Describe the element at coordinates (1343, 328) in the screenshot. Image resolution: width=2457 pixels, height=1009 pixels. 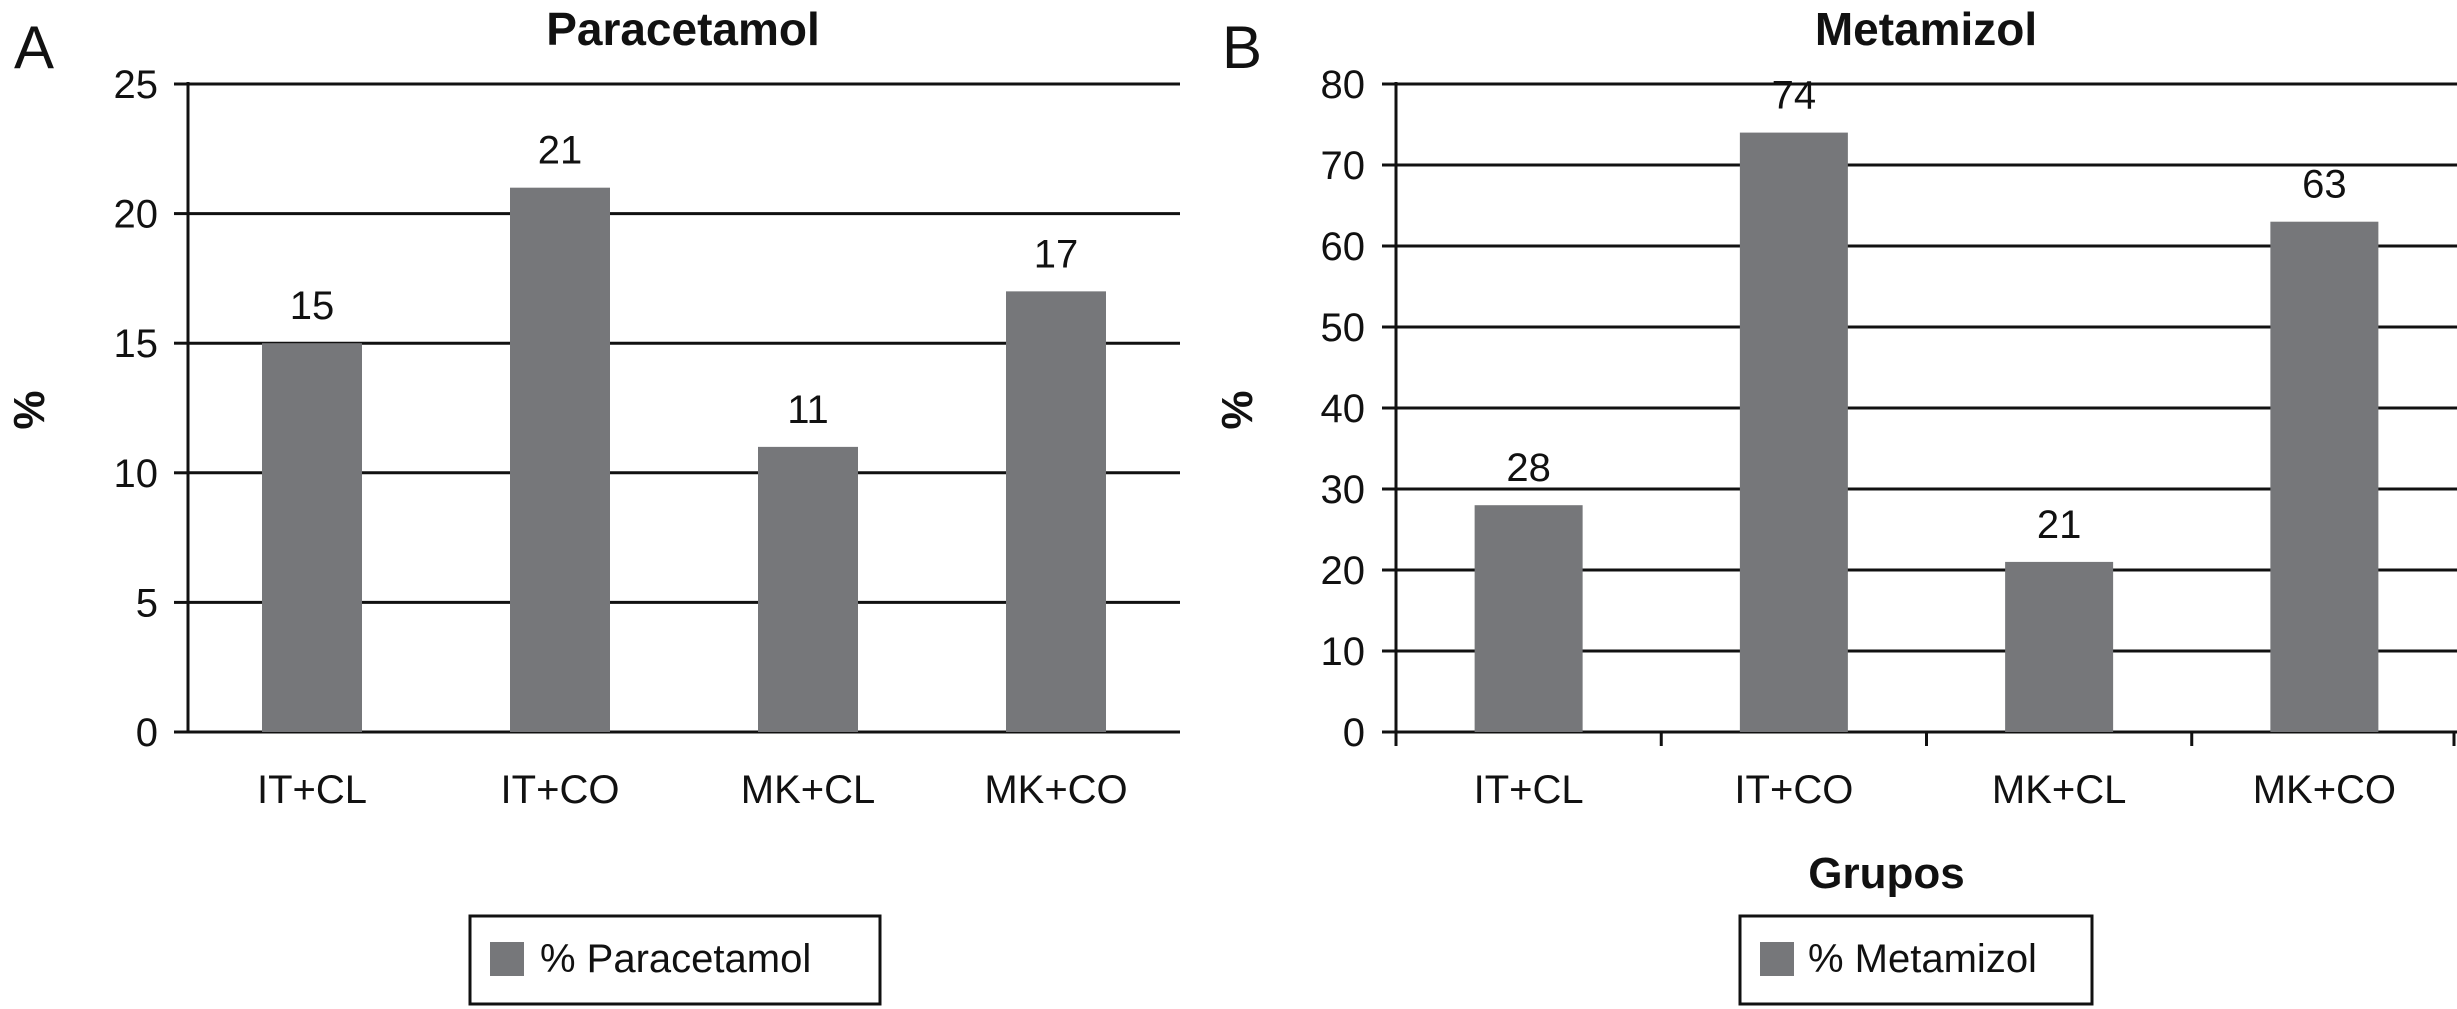
I see `y-tick-label: 50` at that location.